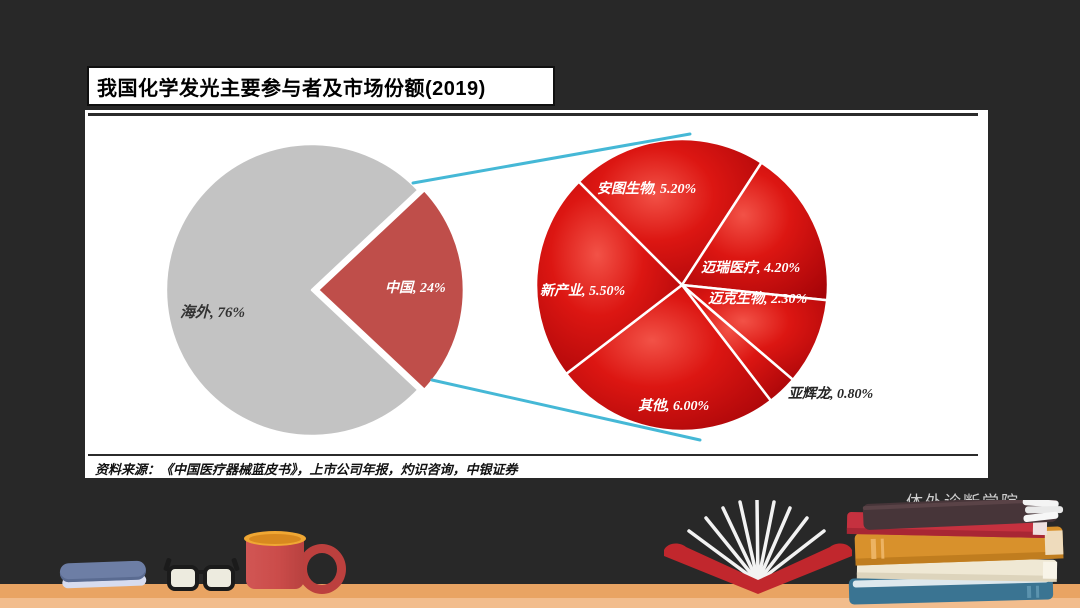 The height and width of the screenshot is (608, 1080). I want to click on slice-label-mindray: 迈瑞医疗, 4.20%, so click(751, 268).